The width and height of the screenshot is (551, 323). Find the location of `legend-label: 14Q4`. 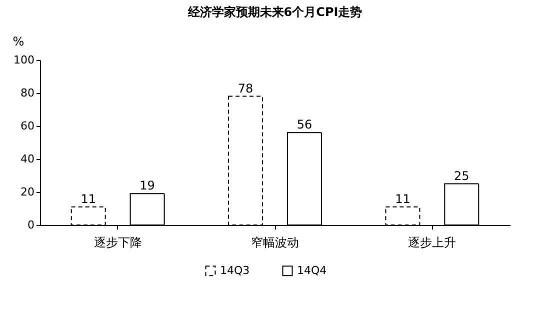

legend-label: 14Q4 is located at coordinates (312, 270).